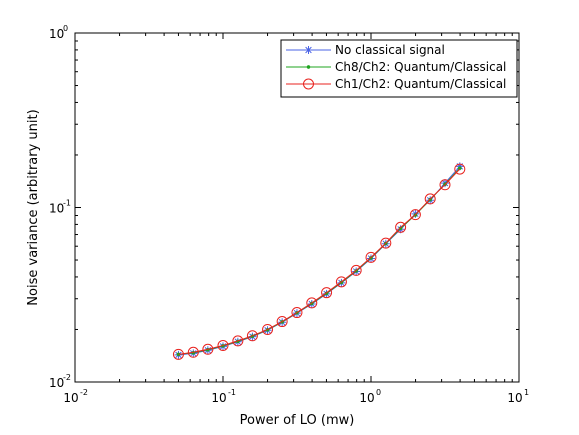 The width and height of the screenshot is (579, 435). Describe the element at coordinates (420, 67) in the screenshot. I see `legend-label-2: Ch8/Ch2: Quantum/Classical` at that location.